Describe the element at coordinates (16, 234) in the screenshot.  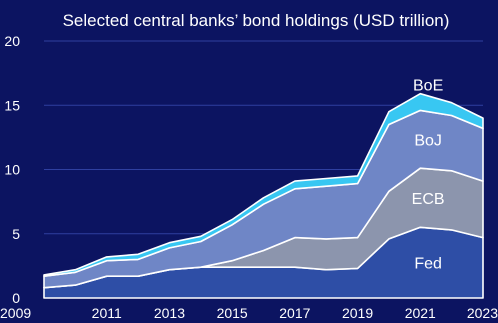
I see `y-tick-label-1: 5` at that location.